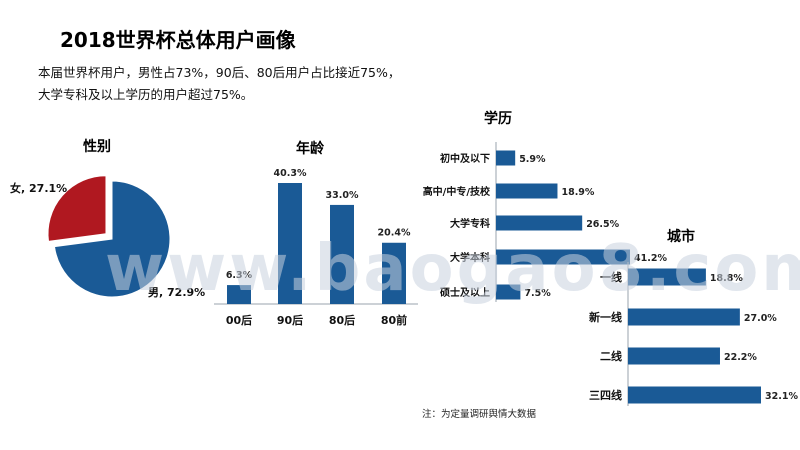 Image resolution: width=800 pixels, height=450 pixels. Describe the element at coordinates (178, 40) in the screenshot. I see `page-title: 2018世界杯总体用户画像` at that location.